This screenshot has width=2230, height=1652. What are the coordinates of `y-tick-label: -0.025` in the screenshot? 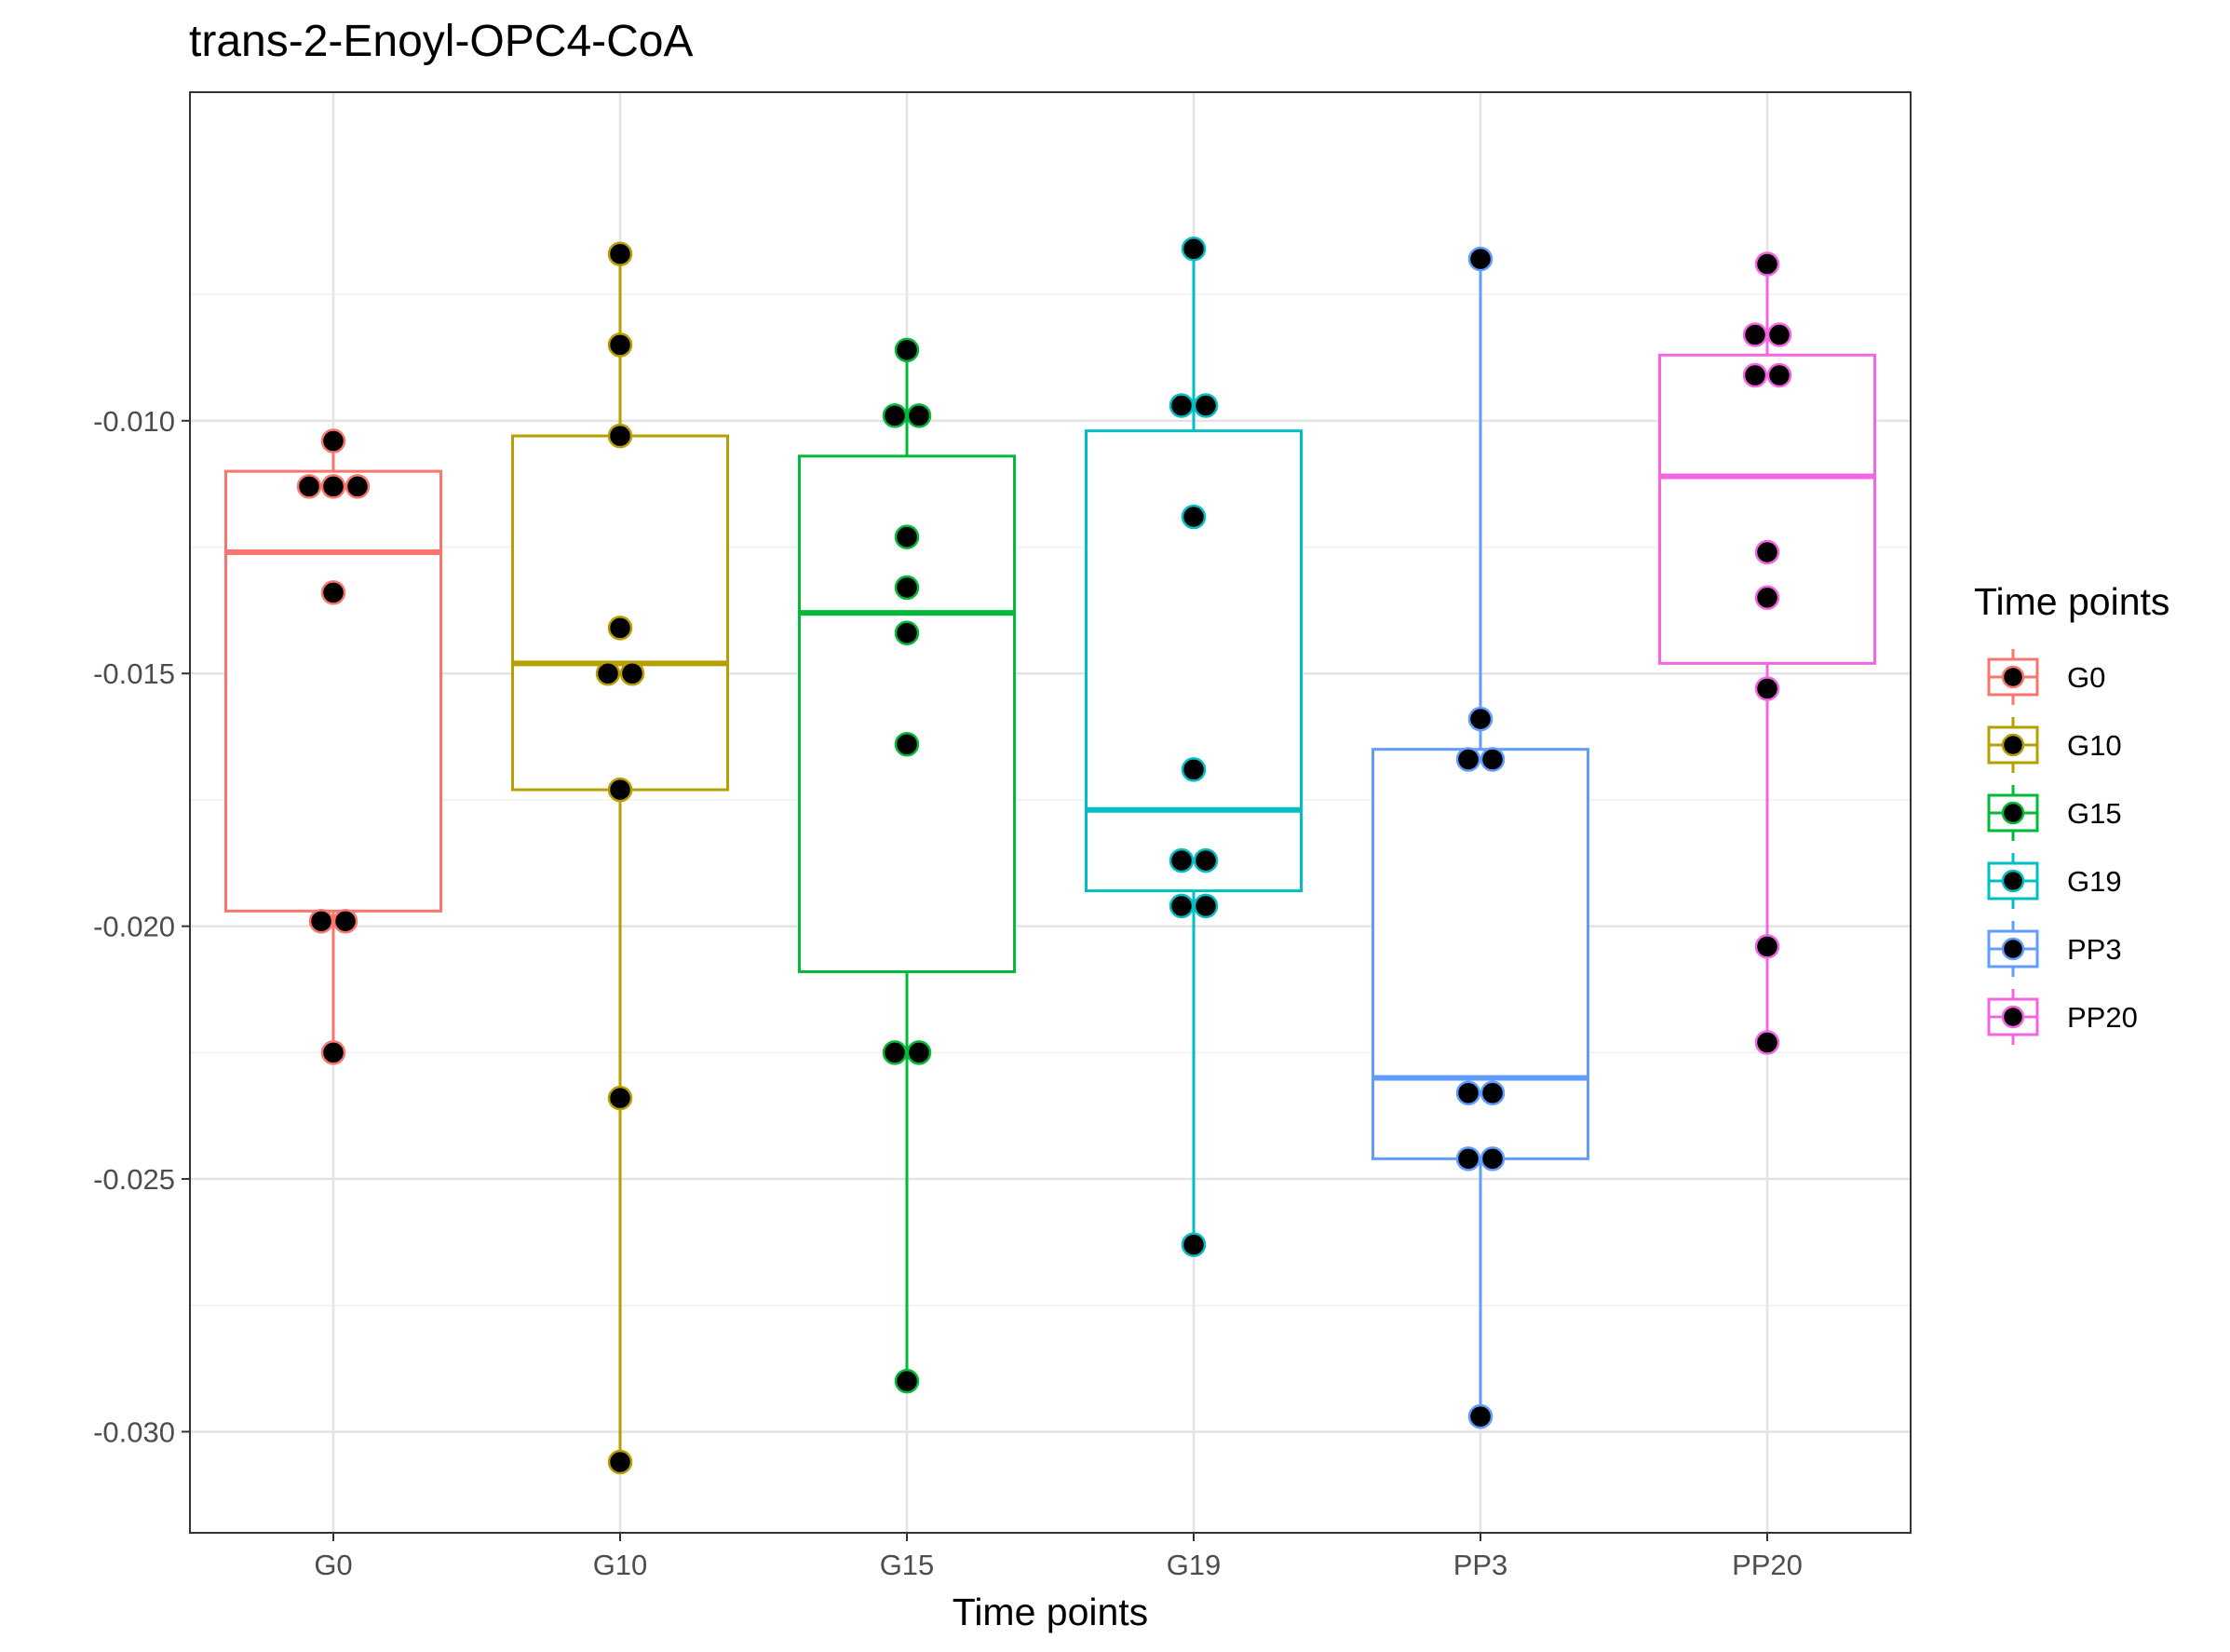 It's located at (134, 1179).